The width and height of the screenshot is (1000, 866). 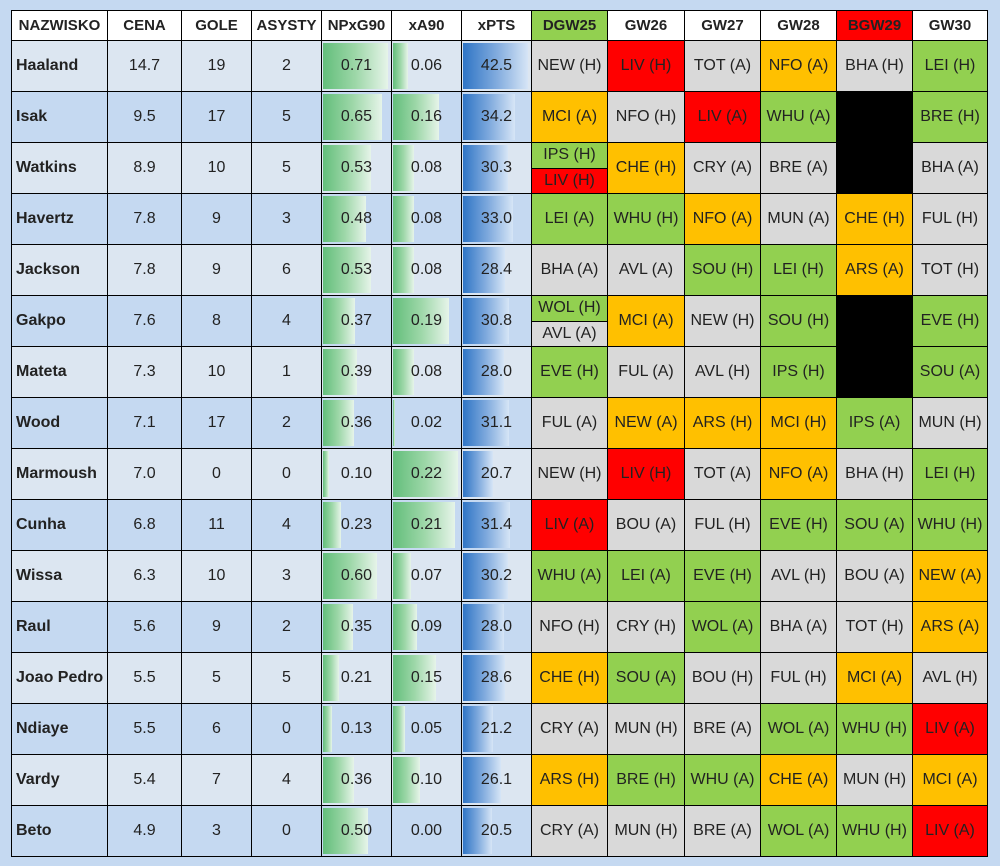 What do you see at coordinates (356, 65) in the screenshot?
I see `npxg90-value: 0.71` at bounding box center [356, 65].